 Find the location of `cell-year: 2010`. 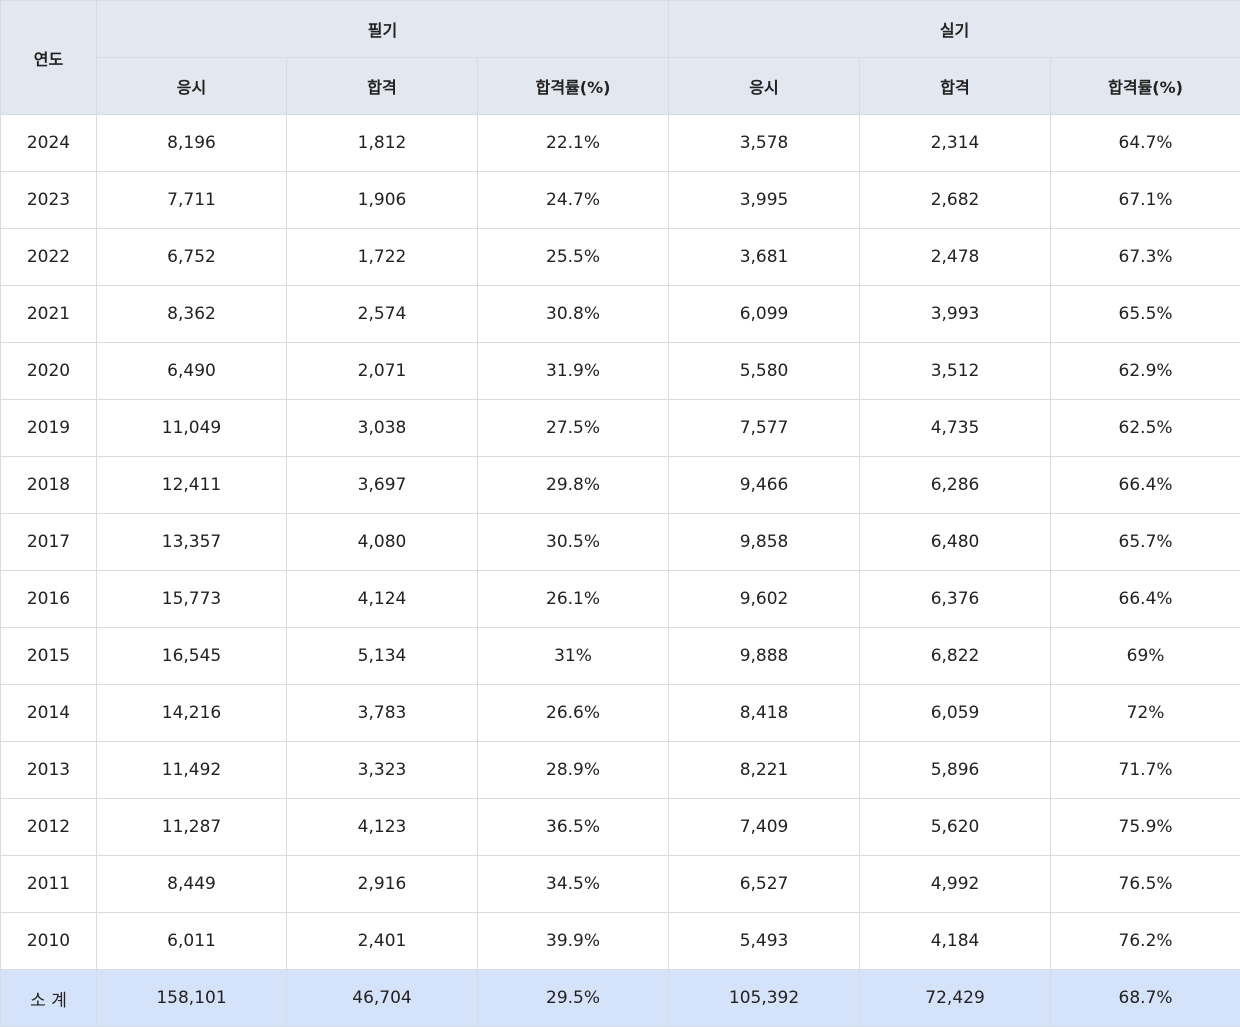

cell-year: 2010 is located at coordinates (48, 941).